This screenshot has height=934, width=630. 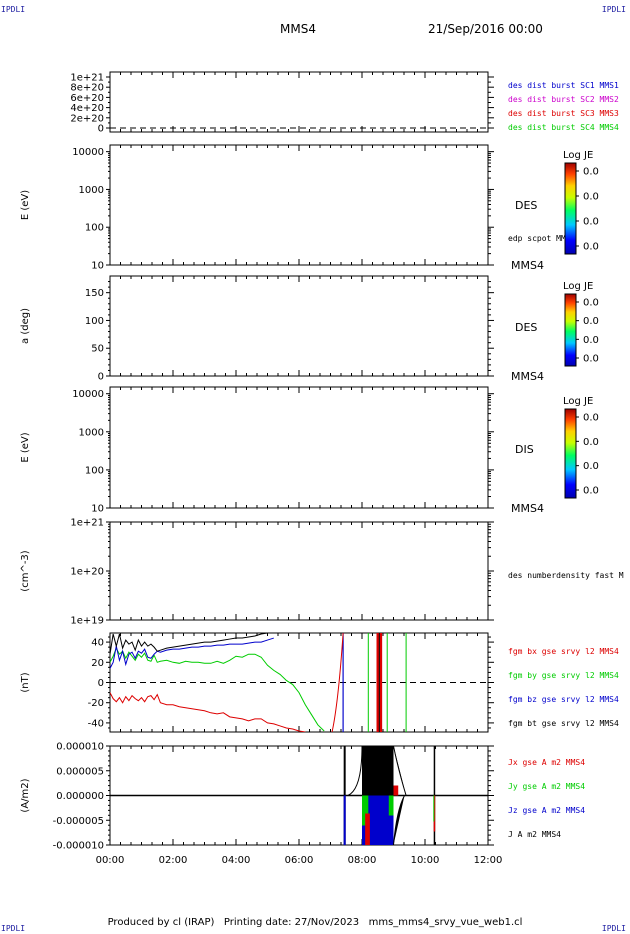 I want to click on y-tick-label: 50, so click(x=97, y=349).